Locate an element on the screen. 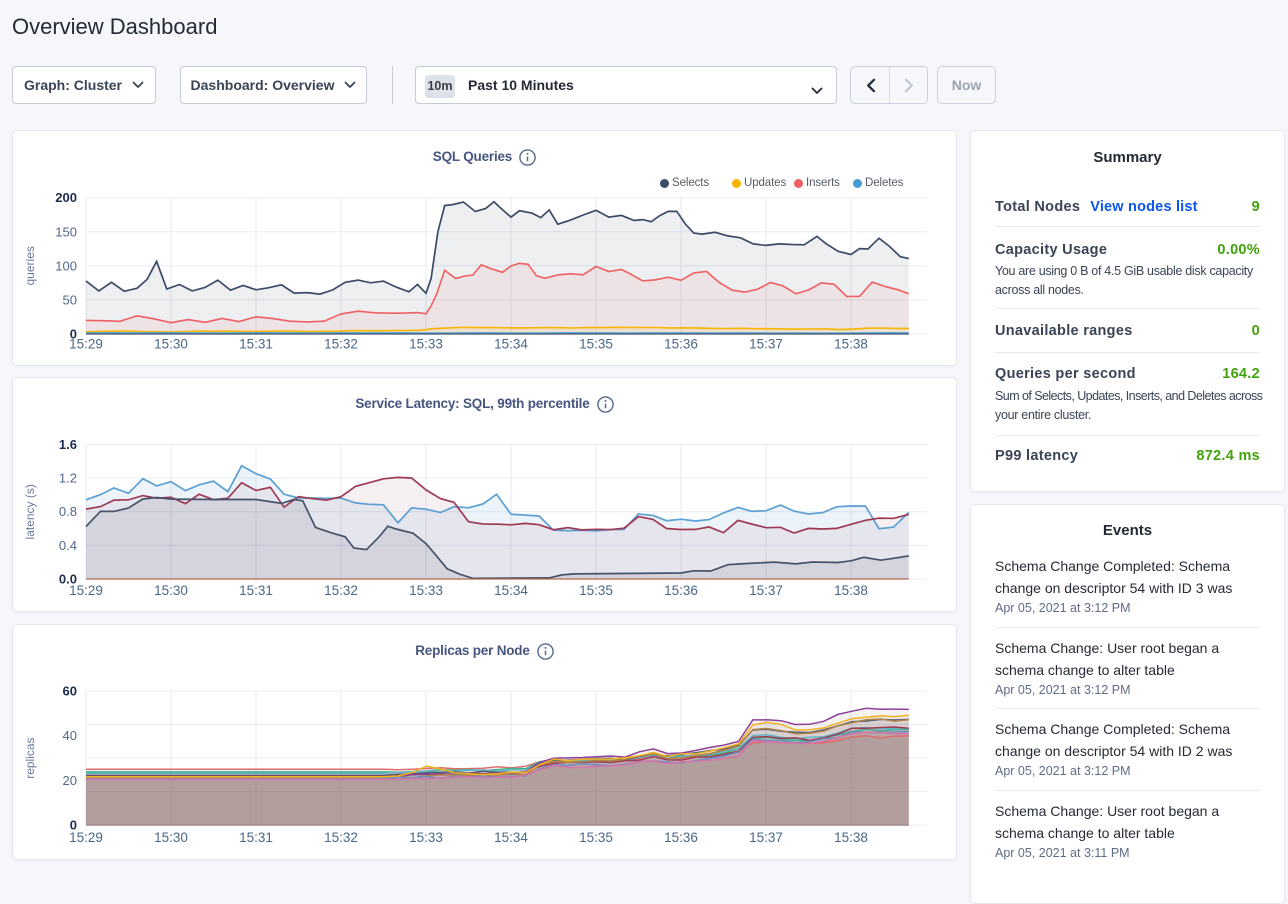 This screenshot has height=904, width=1288. svg-text: 1.2 is located at coordinates (68, 478).